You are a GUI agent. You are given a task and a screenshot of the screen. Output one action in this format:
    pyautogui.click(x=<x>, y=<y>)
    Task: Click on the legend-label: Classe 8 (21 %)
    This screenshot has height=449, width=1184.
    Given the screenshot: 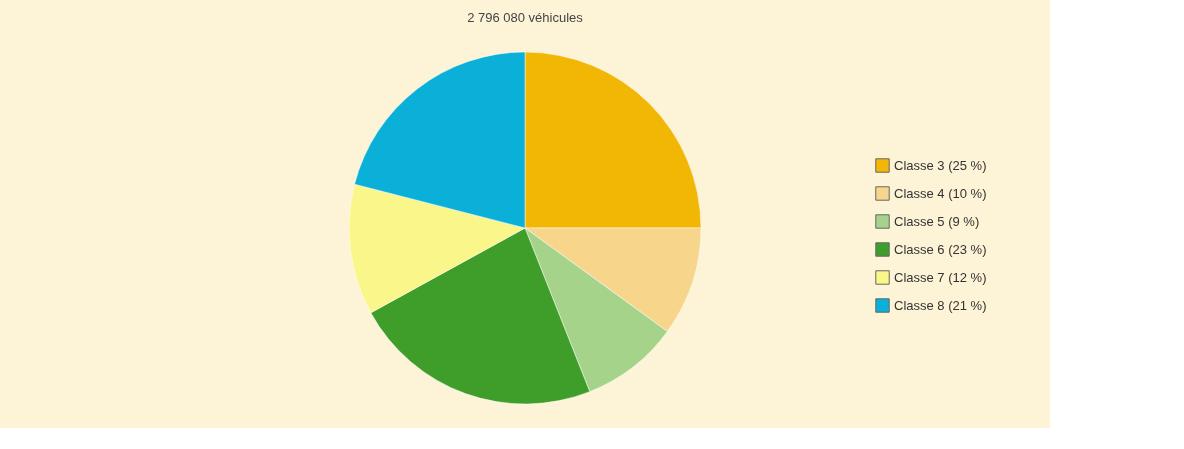 What is the action you would take?
    pyautogui.click(x=940, y=305)
    